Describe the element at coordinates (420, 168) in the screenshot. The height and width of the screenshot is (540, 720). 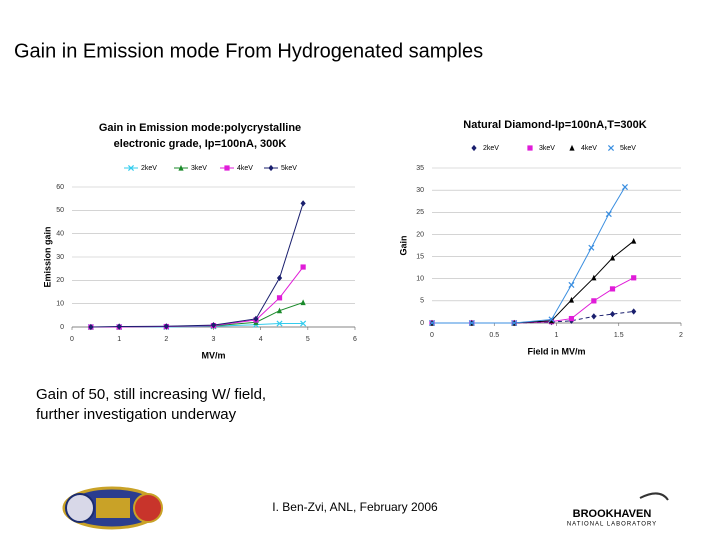
I see `y-tick-label: 35` at that location.